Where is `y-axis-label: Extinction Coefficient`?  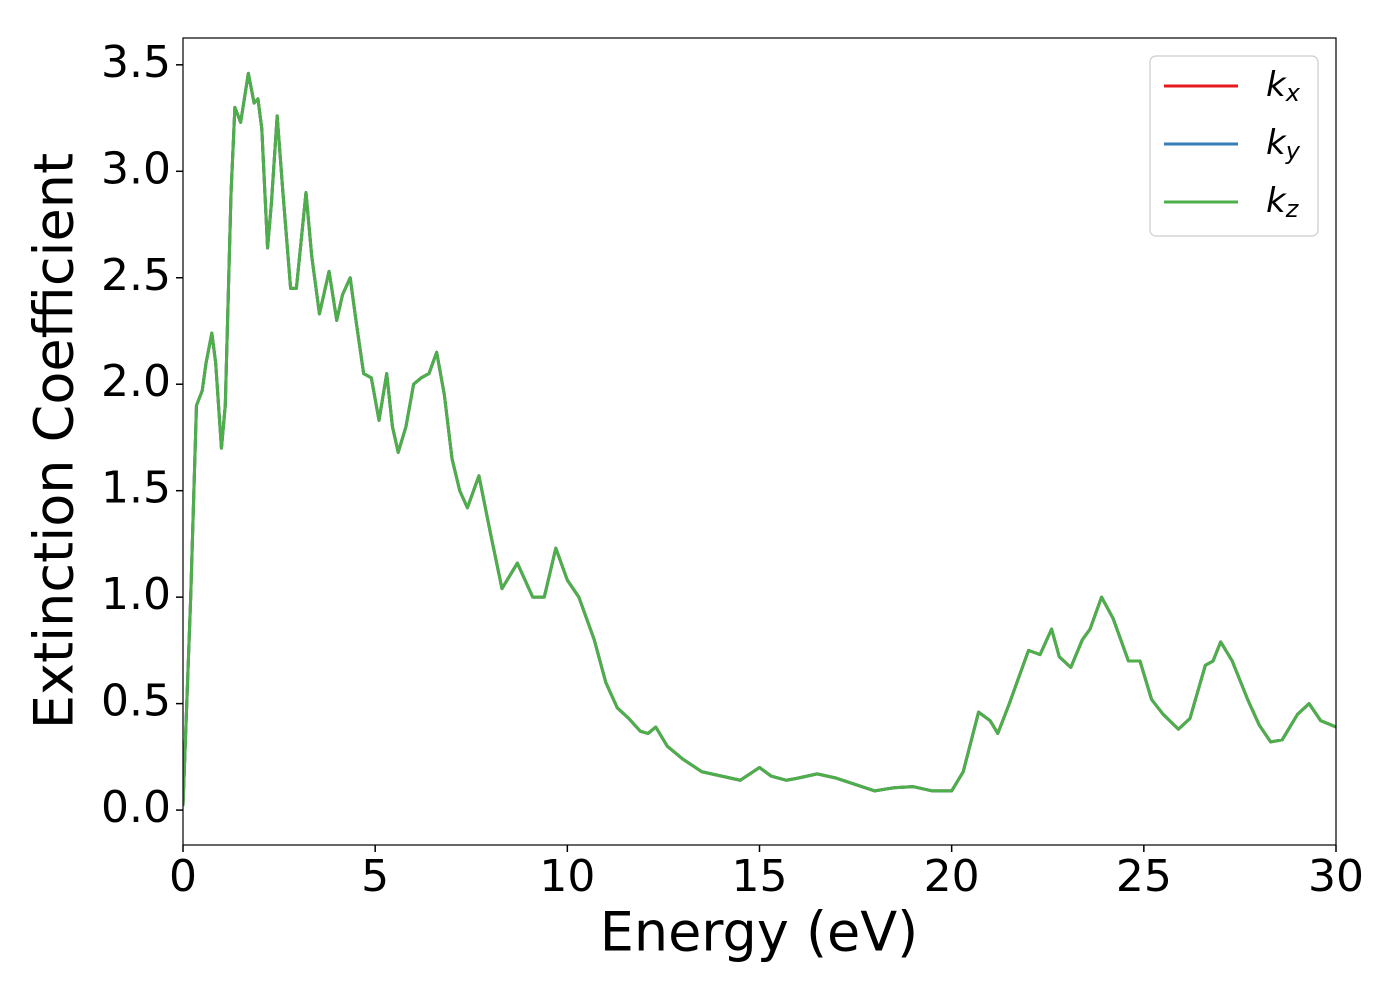 y-axis-label: Extinction Coefficient is located at coordinates (54, 441).